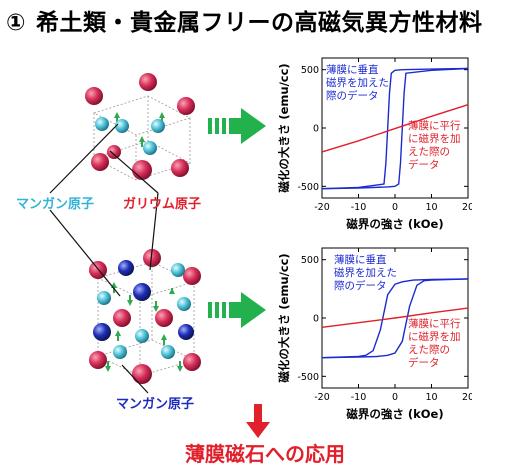 The height and width of the screenshot is (476, 520). Describe the element at coordinates (16, 23) in the screenshot. I see `title-number: ①` at that location.